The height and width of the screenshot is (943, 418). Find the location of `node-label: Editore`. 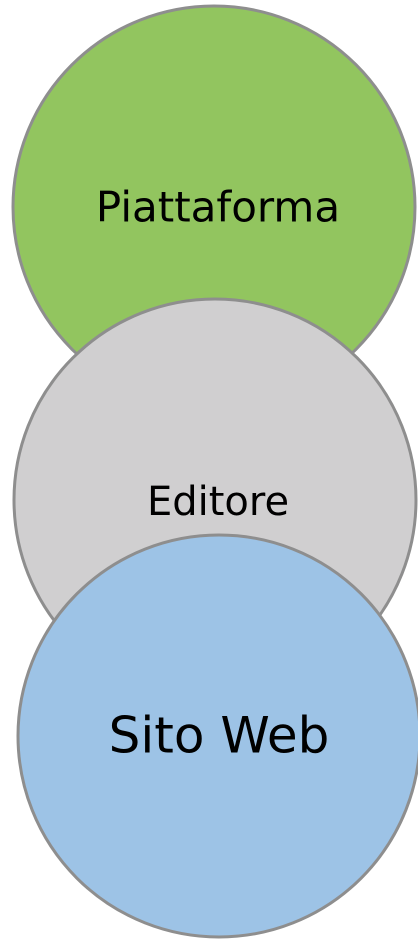

node-label: Editore is located at coordinates (218, 502).